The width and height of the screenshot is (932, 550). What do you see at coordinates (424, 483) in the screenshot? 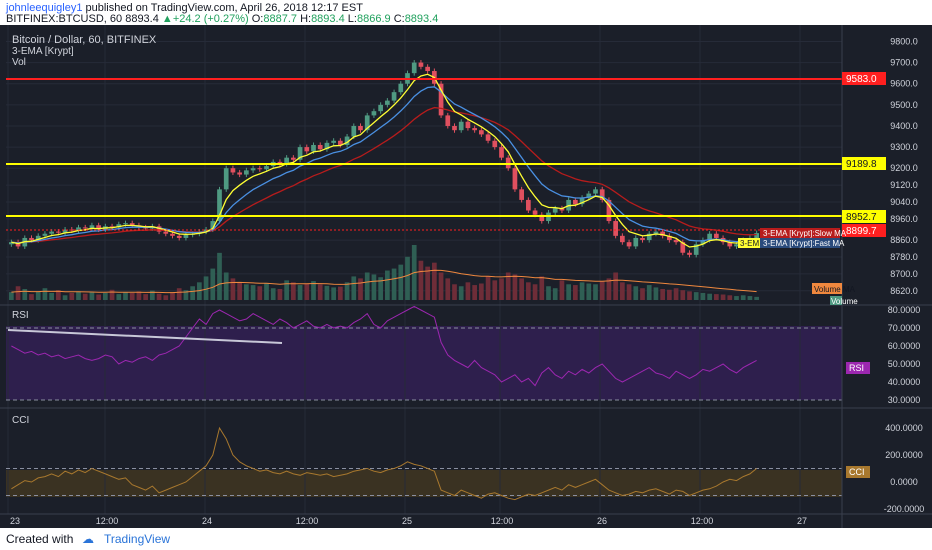
I see `cci-band` at bounding box center [424, 483].